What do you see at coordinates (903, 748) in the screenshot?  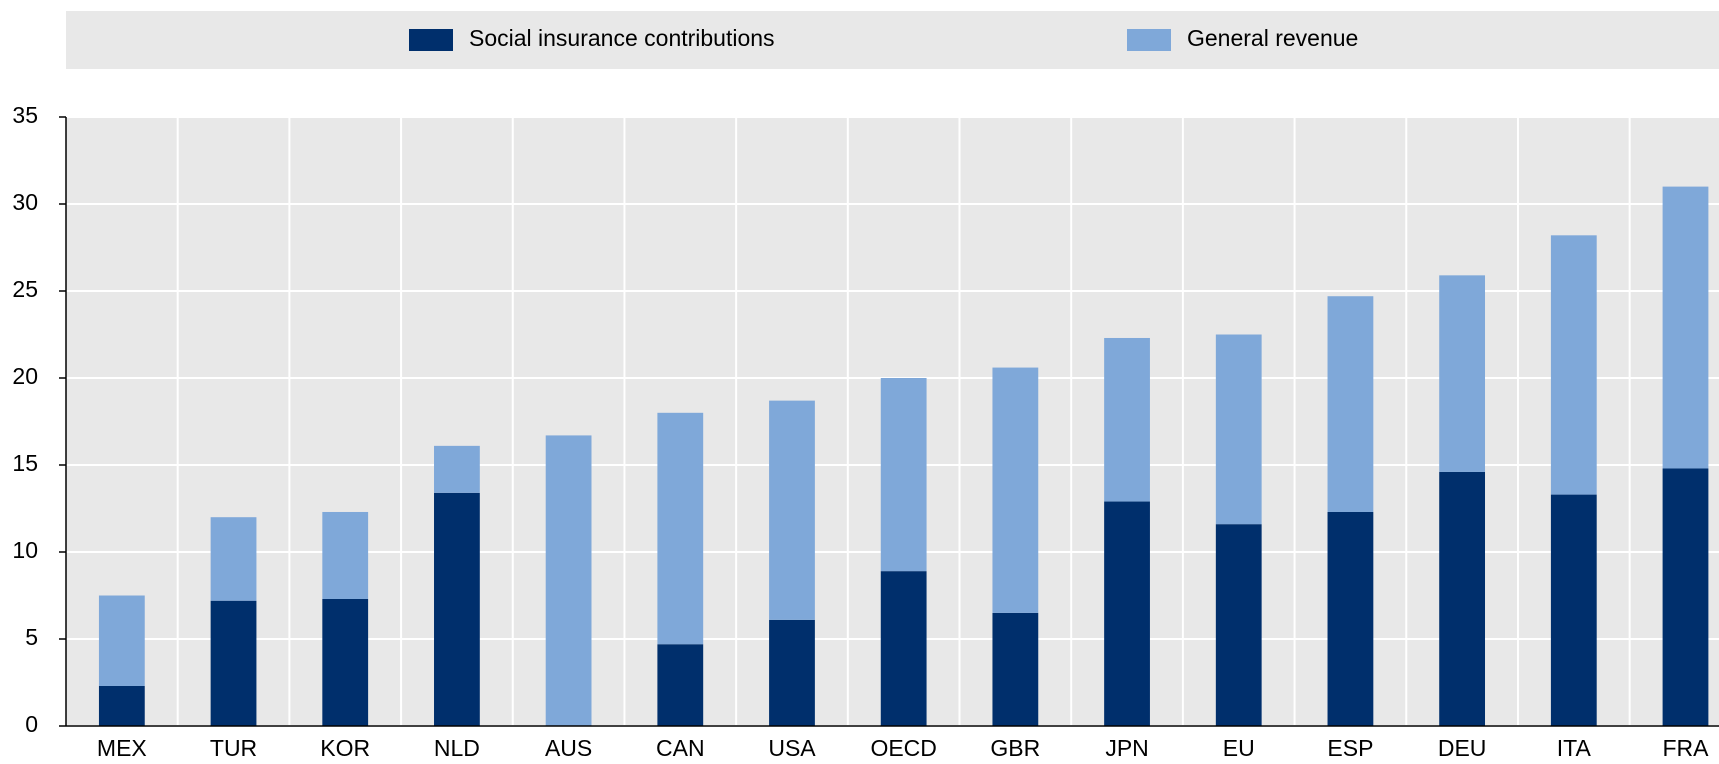 I see `x-tick-label: OECD` at bounding box center [903, 748].